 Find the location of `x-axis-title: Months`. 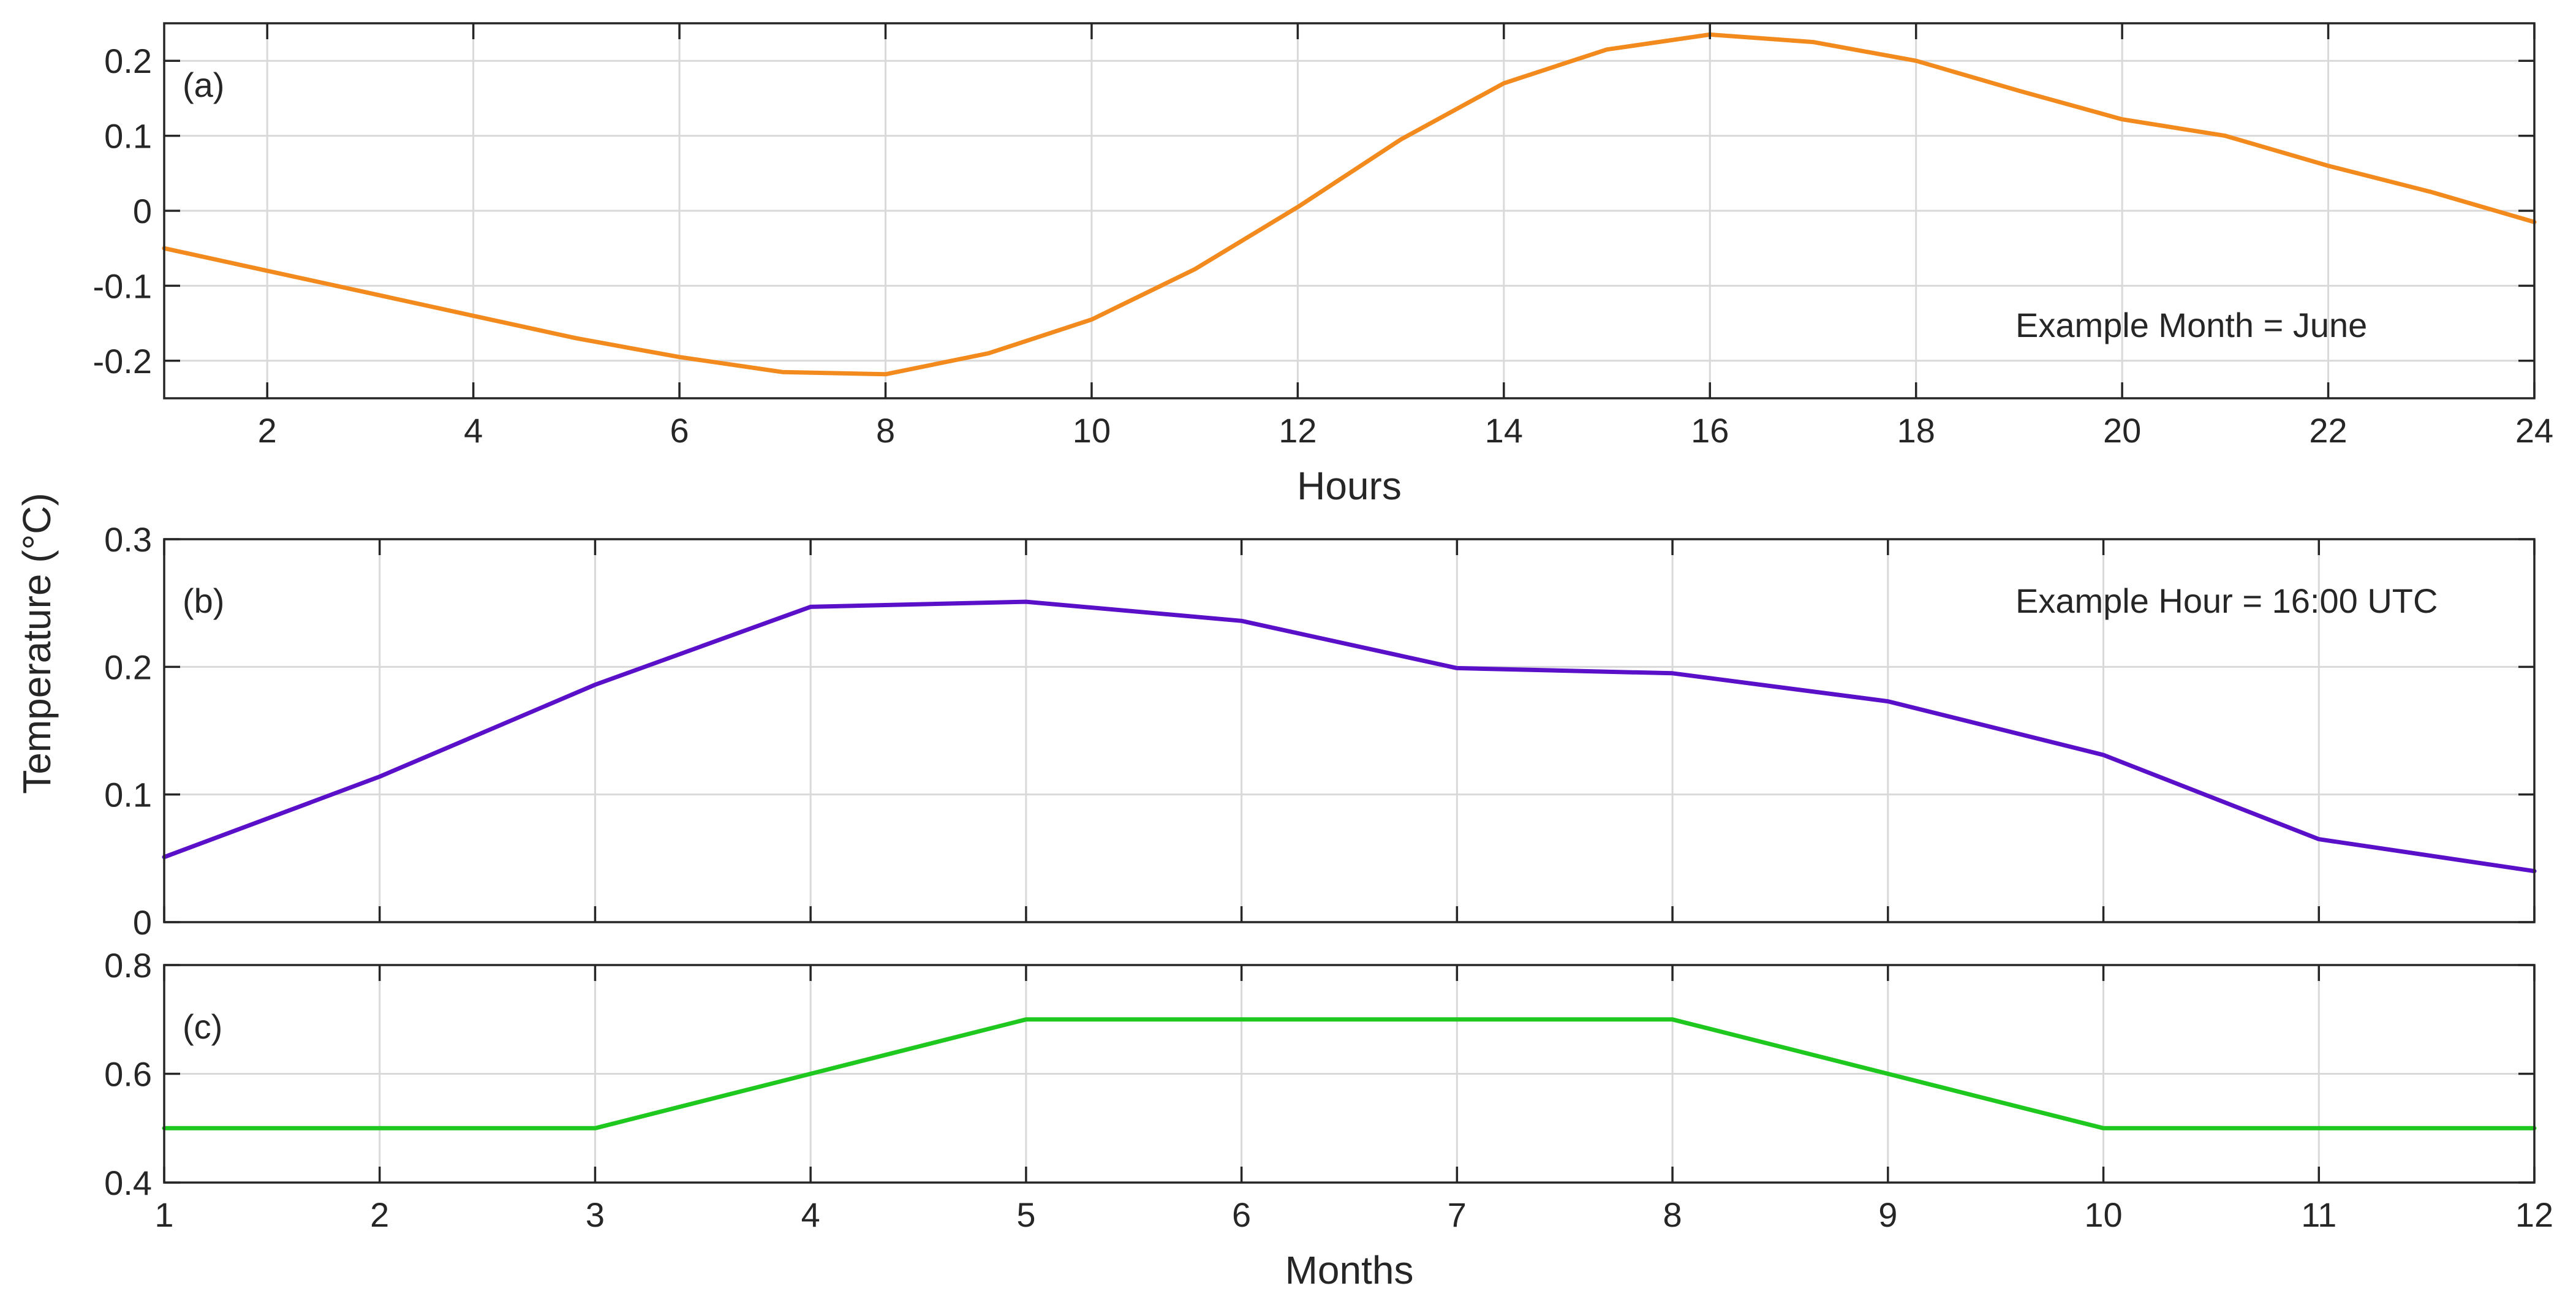

x-axis-title: Months is located at coordinates (1349, 1270).